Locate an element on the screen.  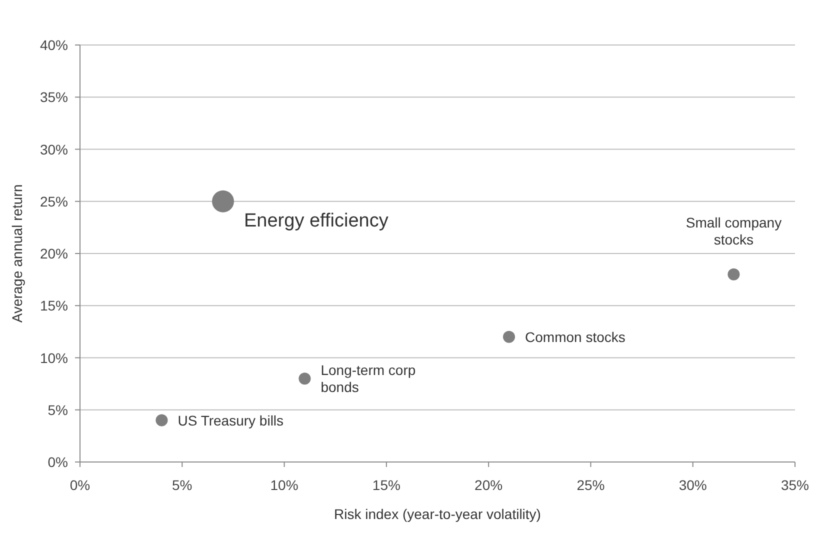
x-tick-label: 20% is located at coordinates (488, 485).